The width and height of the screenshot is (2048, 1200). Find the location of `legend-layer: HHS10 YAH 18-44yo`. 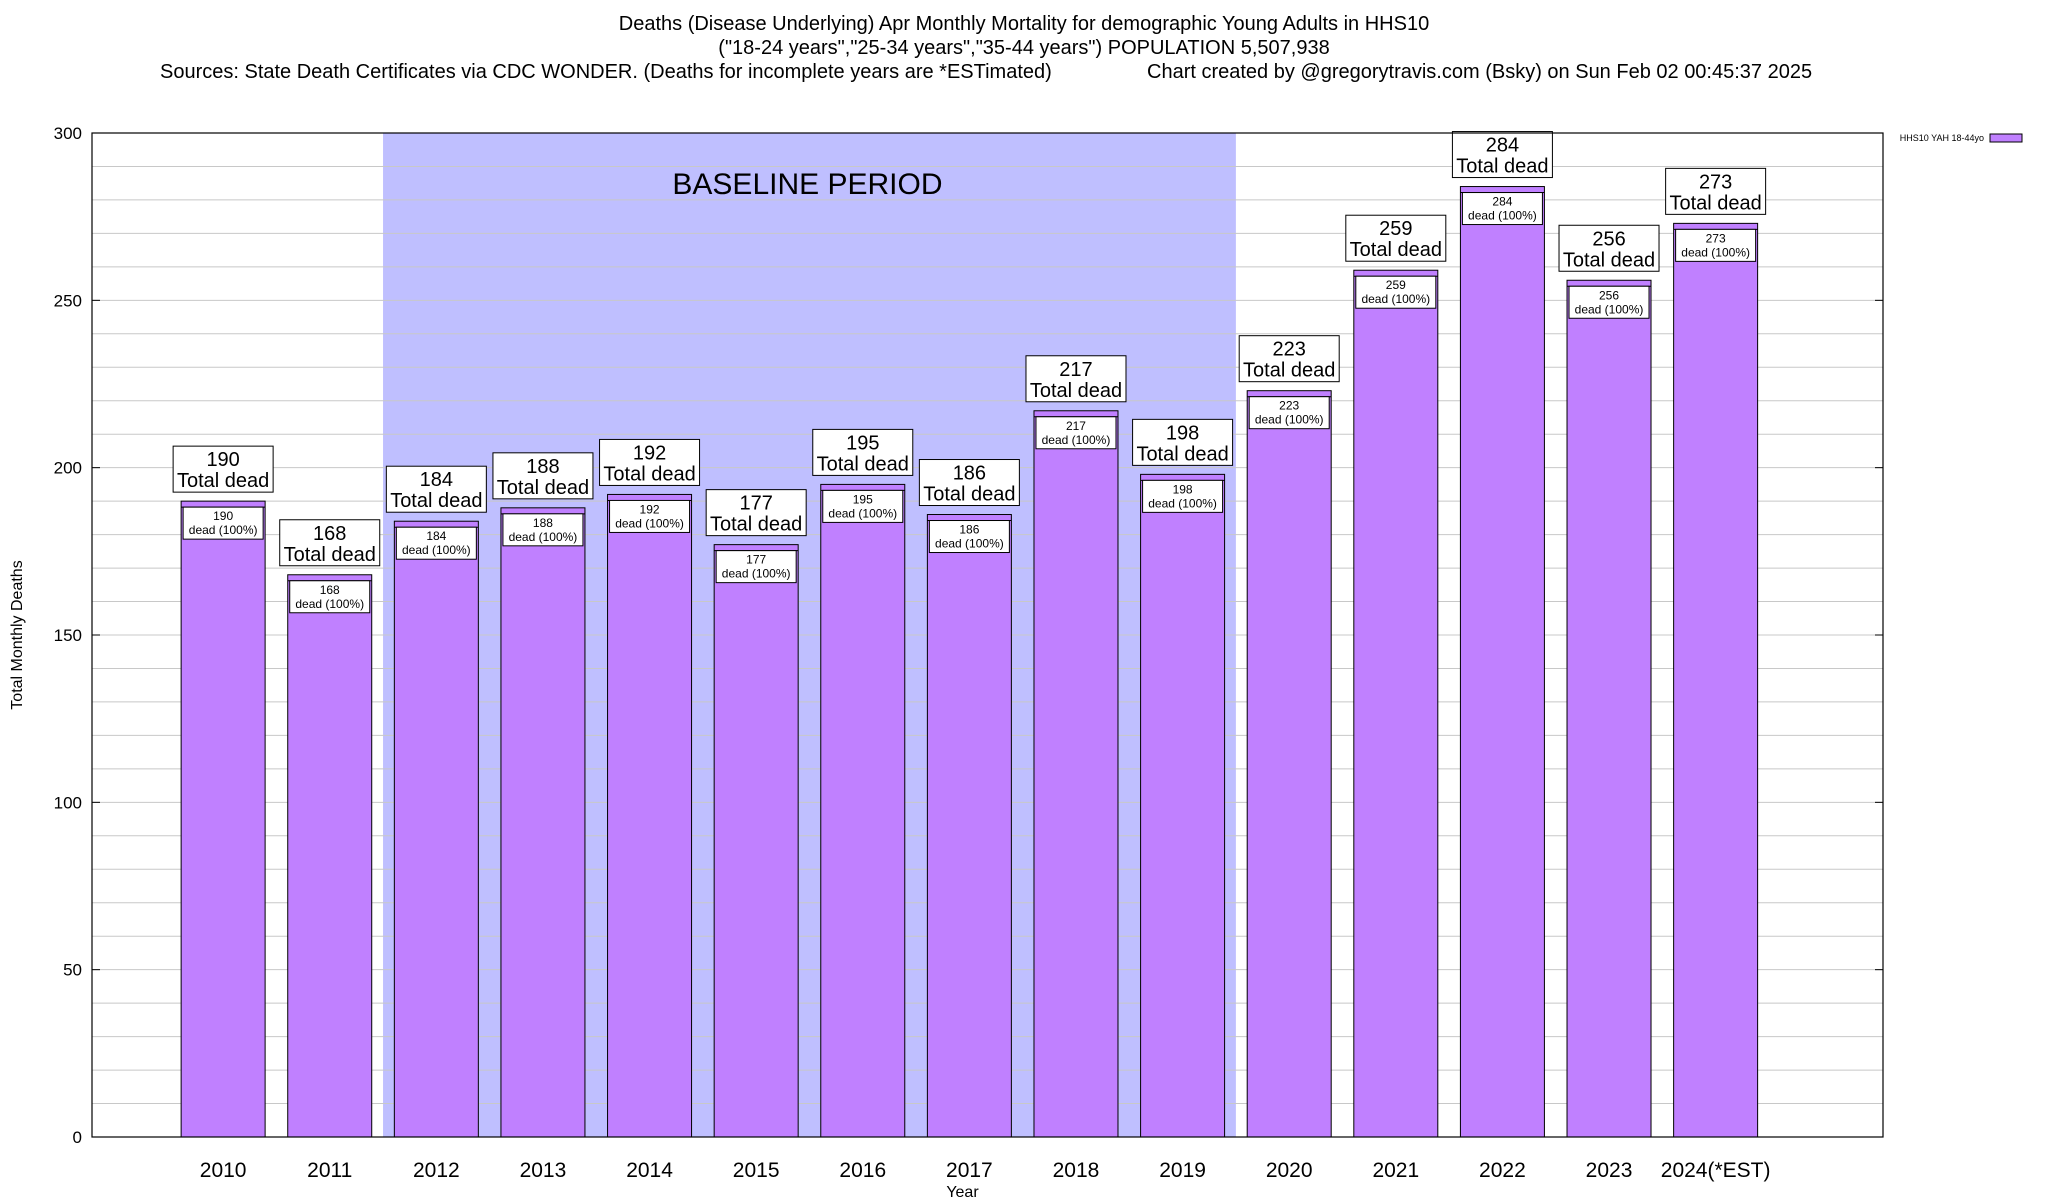

legend-layer: HHS10 YAH 18-44yo is located at coordinates (1961, 138).